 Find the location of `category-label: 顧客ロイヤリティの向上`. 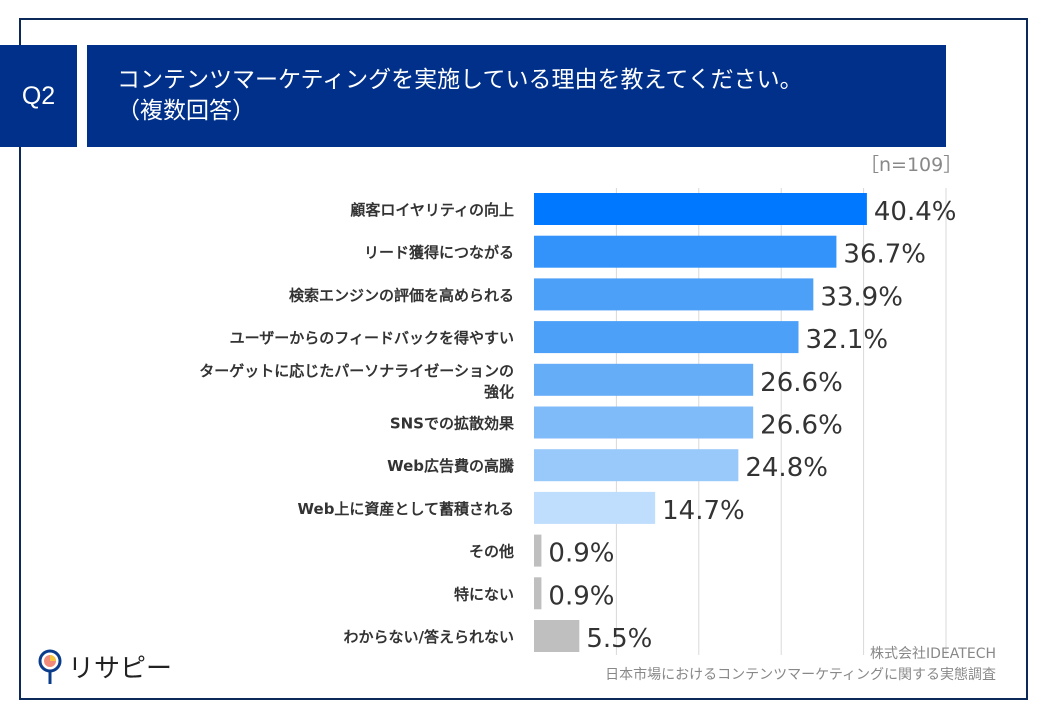

category-label: 顧客ロイヤリティの向上 is located at coordinates (432, 210).